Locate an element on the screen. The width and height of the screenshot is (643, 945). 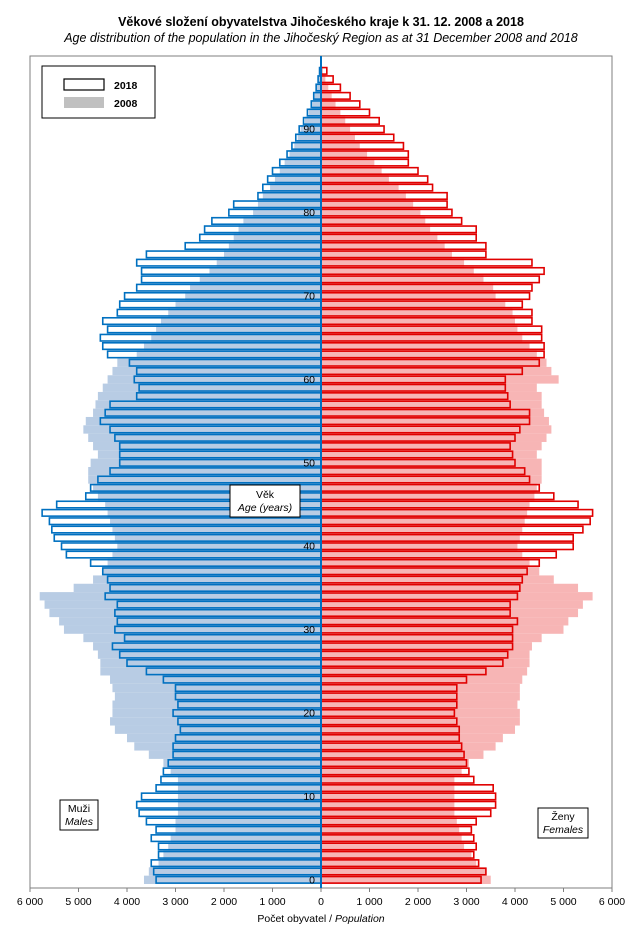
x-axis-label-en: Population is located at coordinates (360, 919).